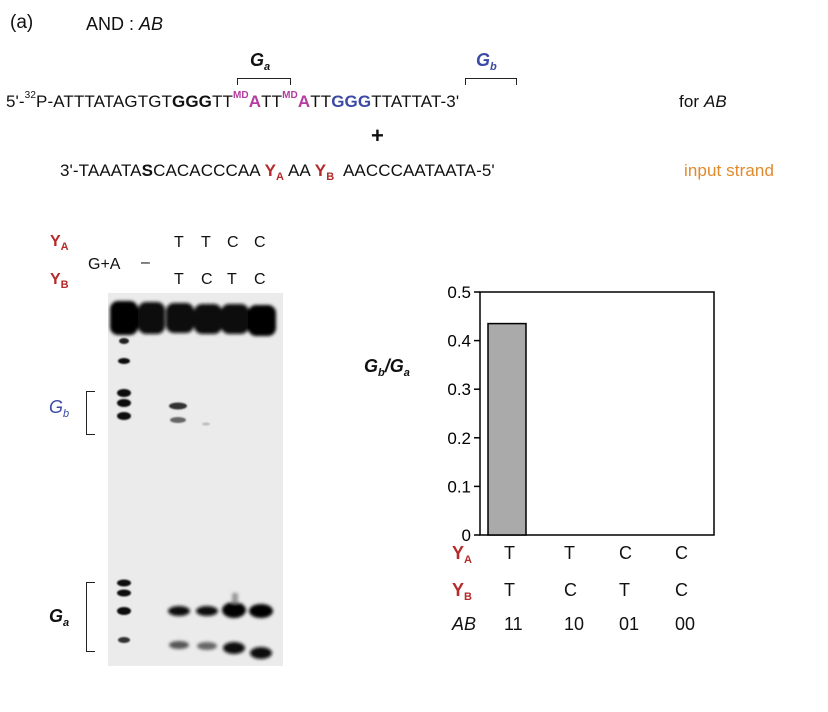 The height and width of the screenshot is (712, 828). I want to click on chart-category-yb-3: T, so click(624, 590).